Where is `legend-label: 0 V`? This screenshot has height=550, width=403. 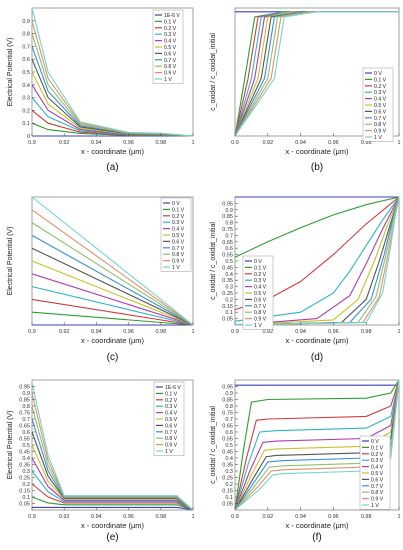
legend-label: 0 V is located at coordinates (176, 204).